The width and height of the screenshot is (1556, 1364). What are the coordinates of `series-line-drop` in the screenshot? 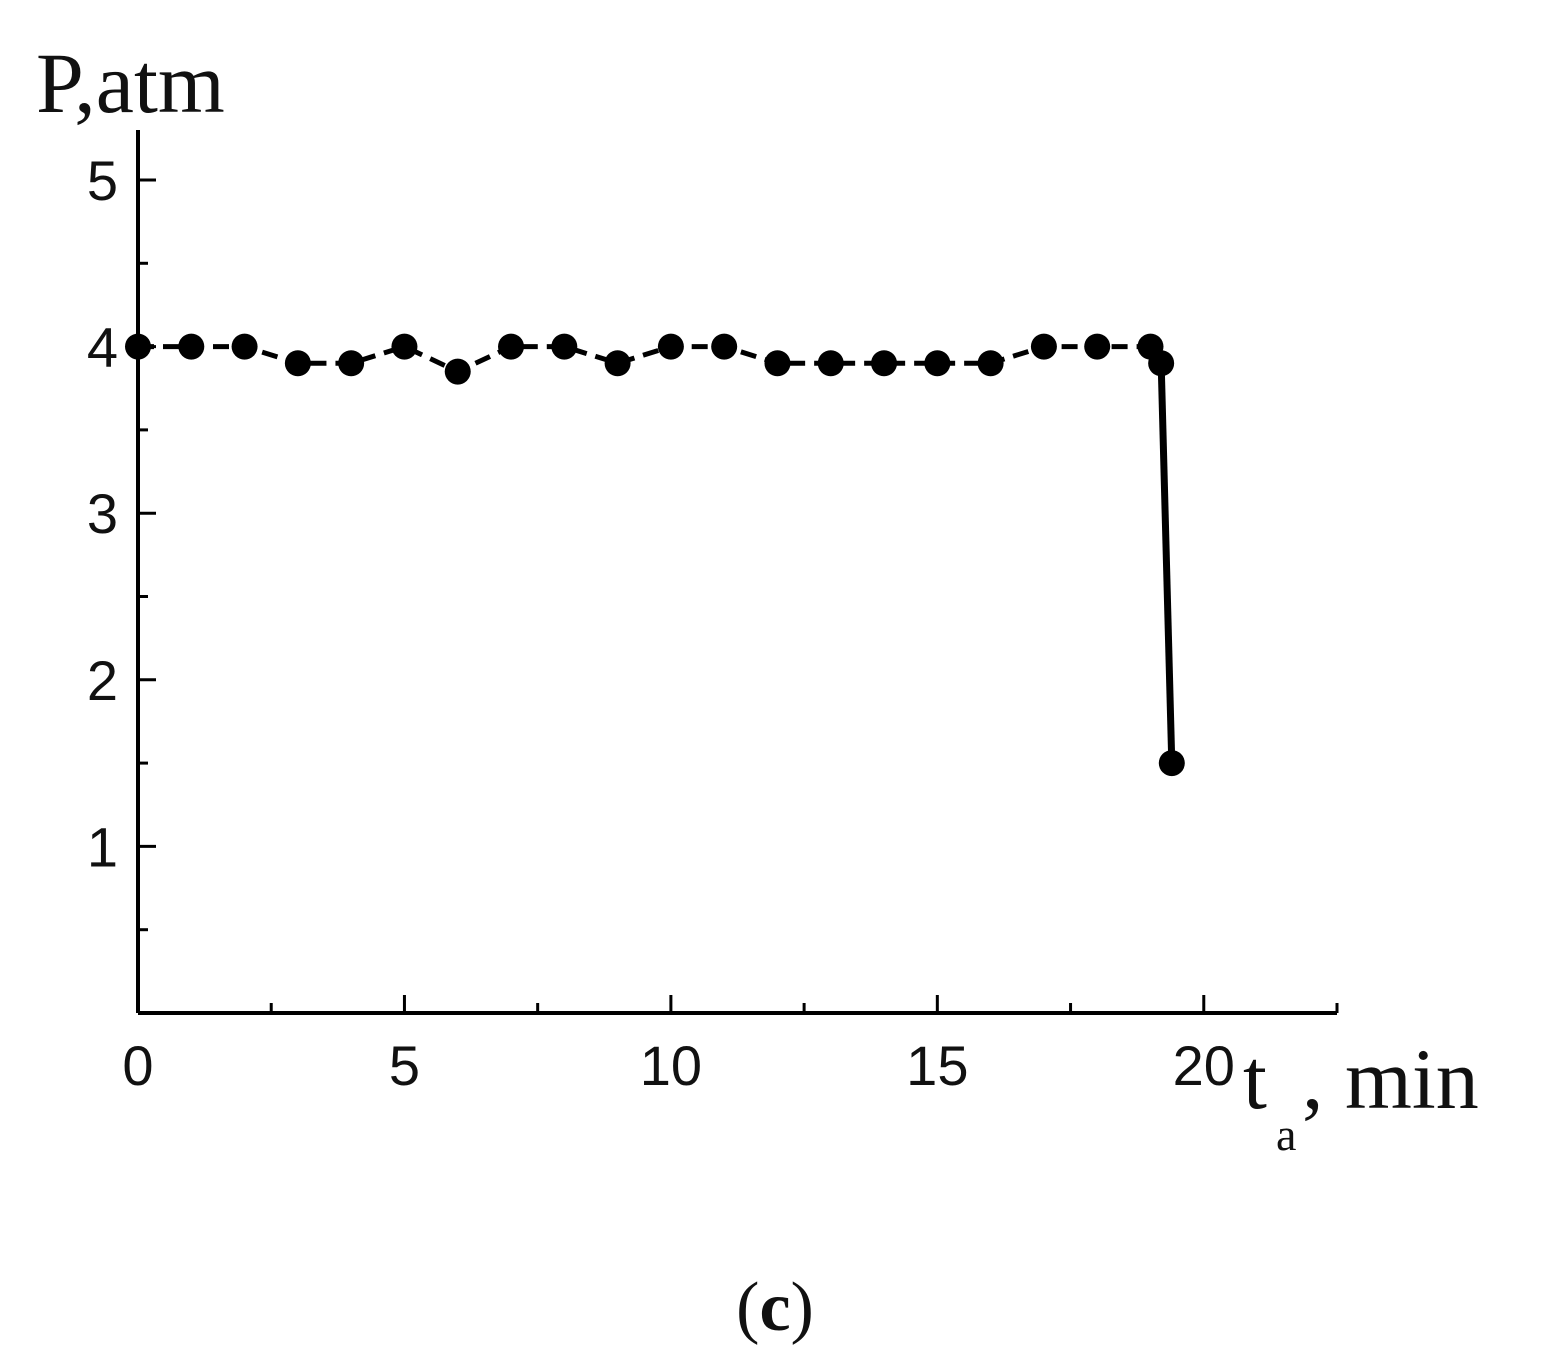 It's located at (1166, 563).